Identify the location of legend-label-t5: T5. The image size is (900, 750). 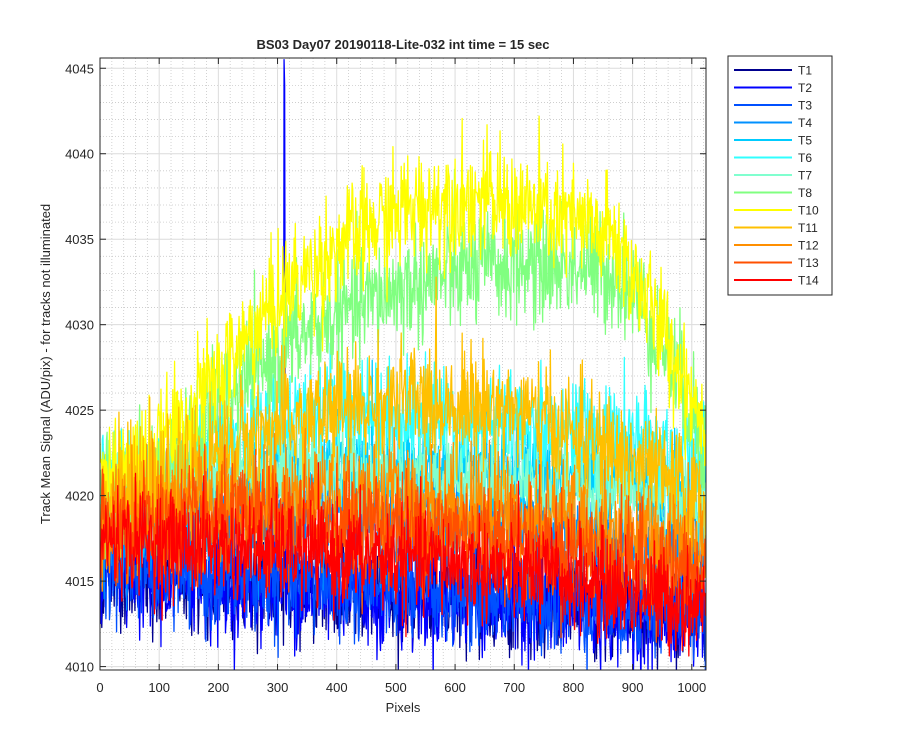
(805, 141).